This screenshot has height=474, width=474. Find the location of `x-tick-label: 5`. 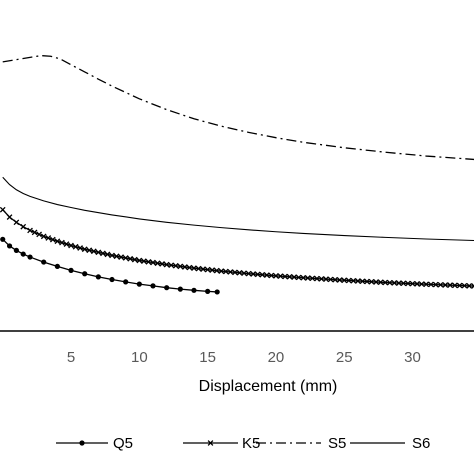

x-tick-label: 5 is located at coordinates (71, 357).